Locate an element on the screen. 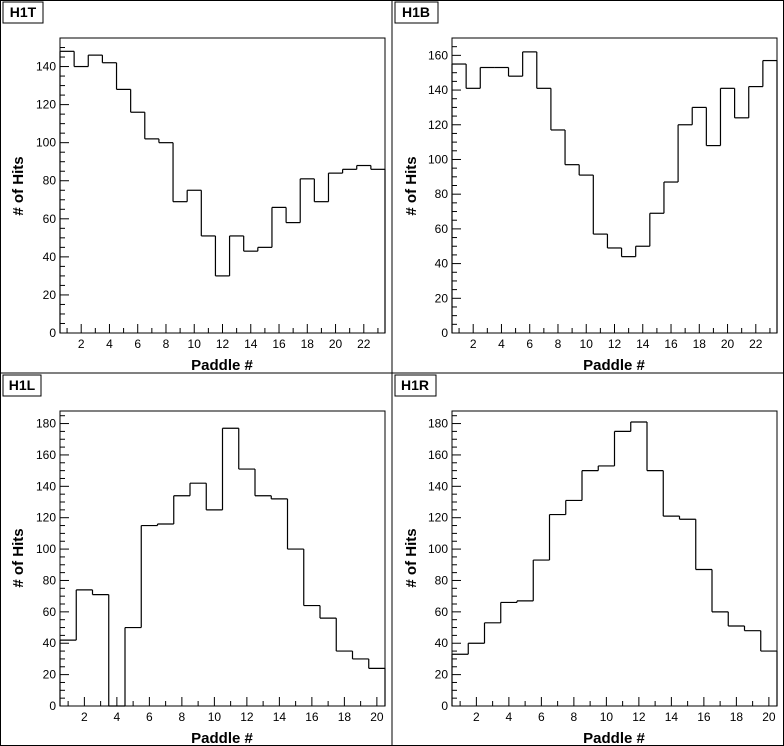 The width and height of the screenshot is (784, 746). pad-title: H1T is located at coordinates (23, 12).